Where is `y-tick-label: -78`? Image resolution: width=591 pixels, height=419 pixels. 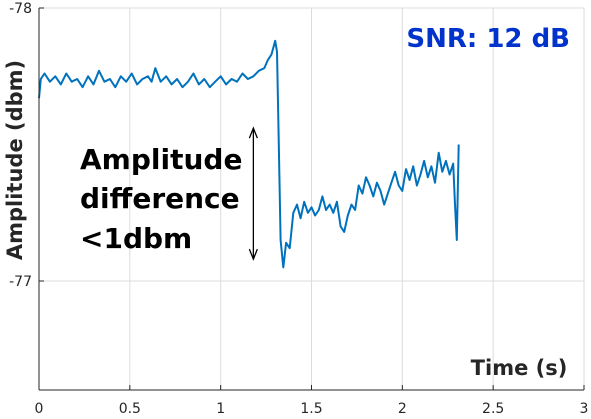
y-tick-label: -78 is located at coordinates (20, 9).